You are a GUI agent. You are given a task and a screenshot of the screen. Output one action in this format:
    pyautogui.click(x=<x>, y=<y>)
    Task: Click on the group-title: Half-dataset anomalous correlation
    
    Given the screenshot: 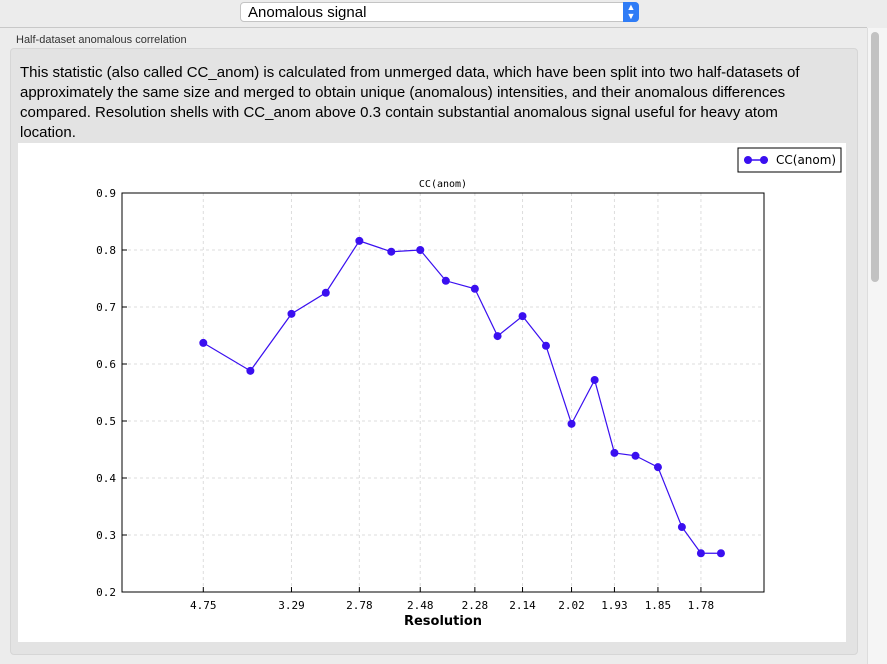 What is the action you would take?
    pyautogui.click(x=101, y=40)
    